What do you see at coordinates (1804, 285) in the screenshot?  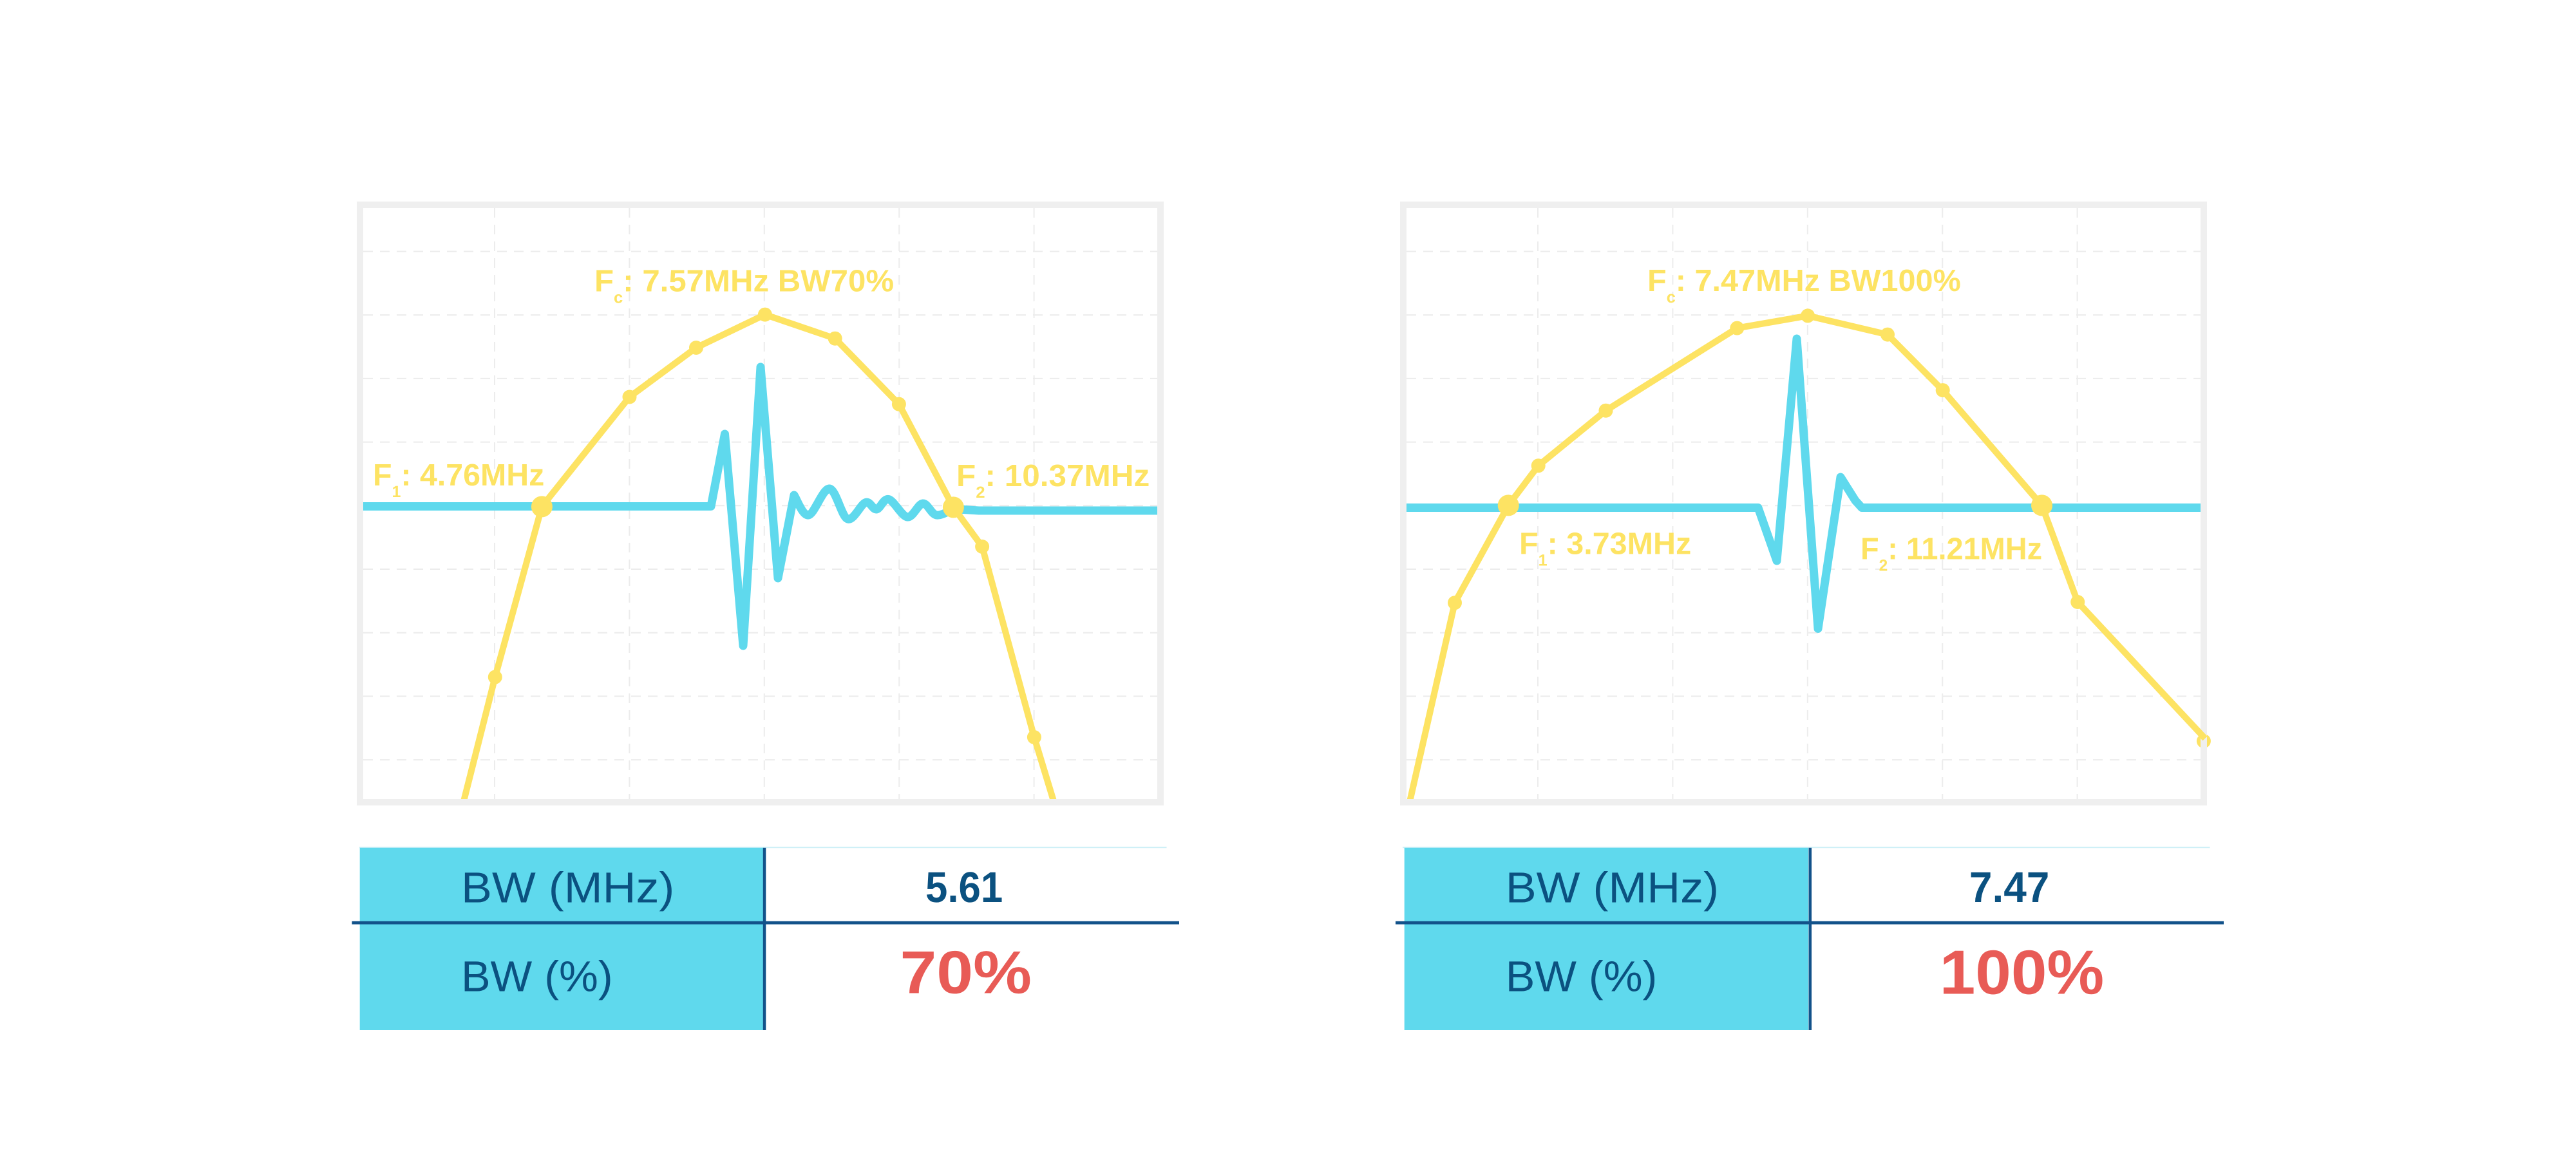 I see `svg-text: Fc: 7.47MHz BW100%` at bounding box center [1804, 285].